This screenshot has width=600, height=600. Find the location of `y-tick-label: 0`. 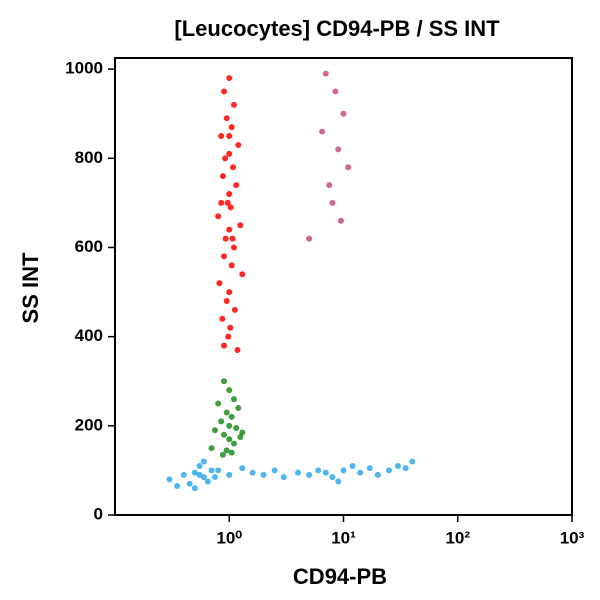

y-tick-label: 0 is located at coordinates (98, 513).